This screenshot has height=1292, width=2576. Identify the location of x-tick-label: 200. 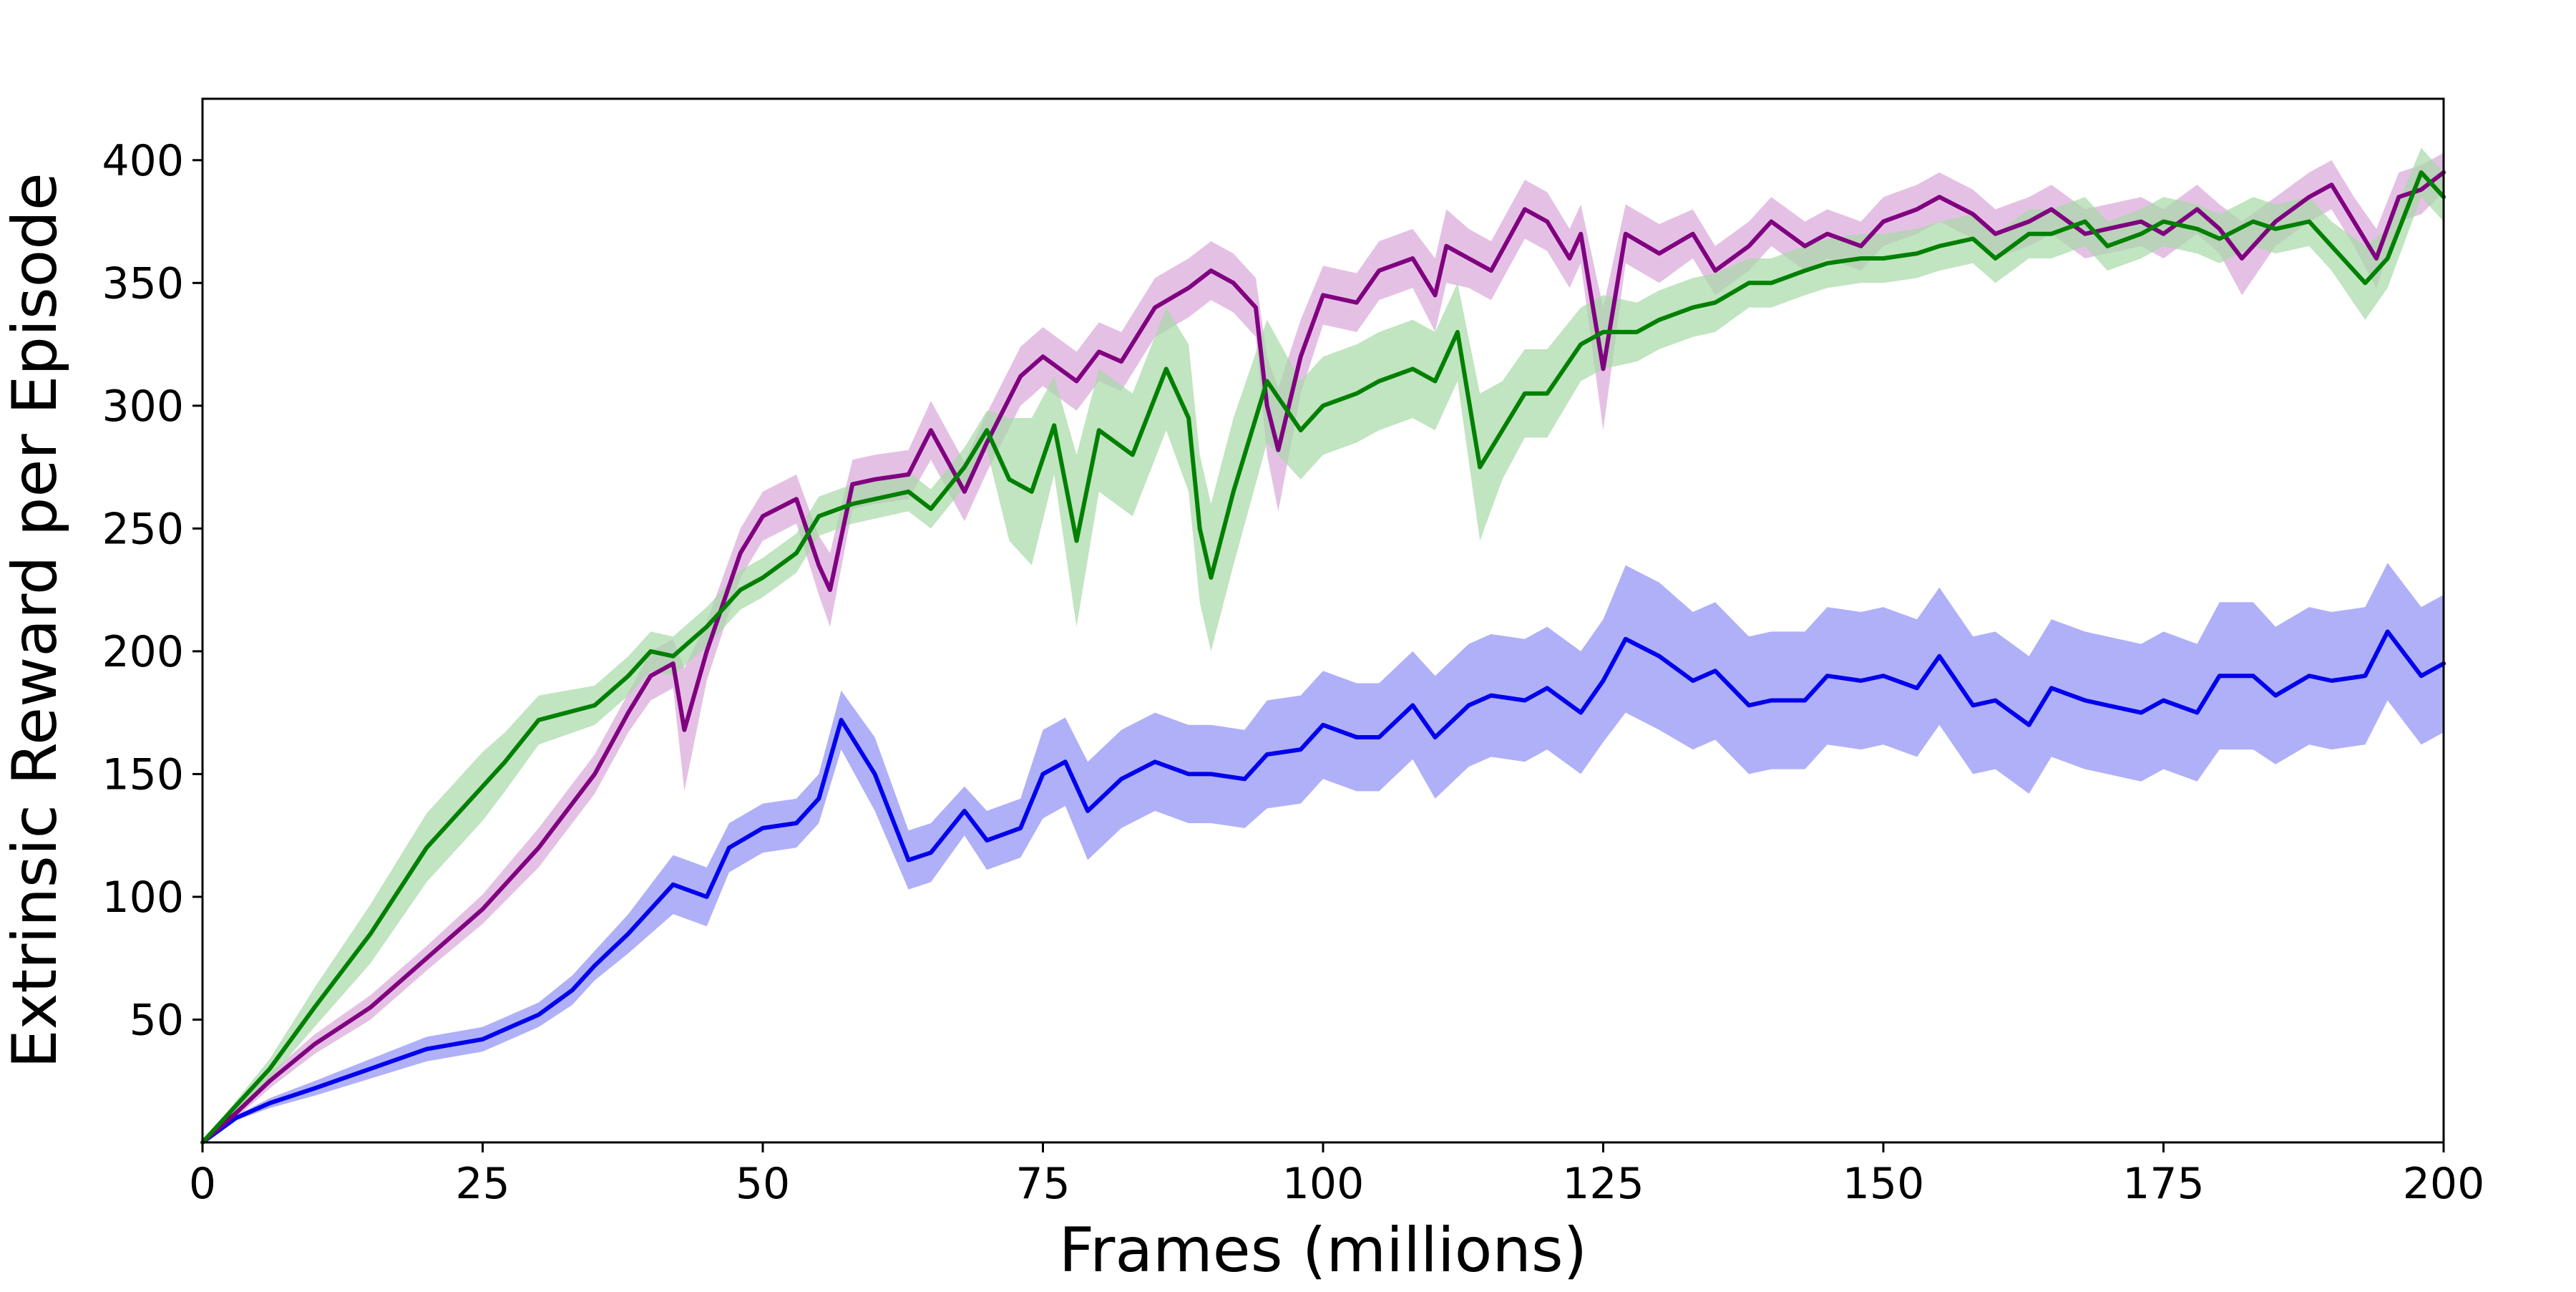
(2444, 1184).